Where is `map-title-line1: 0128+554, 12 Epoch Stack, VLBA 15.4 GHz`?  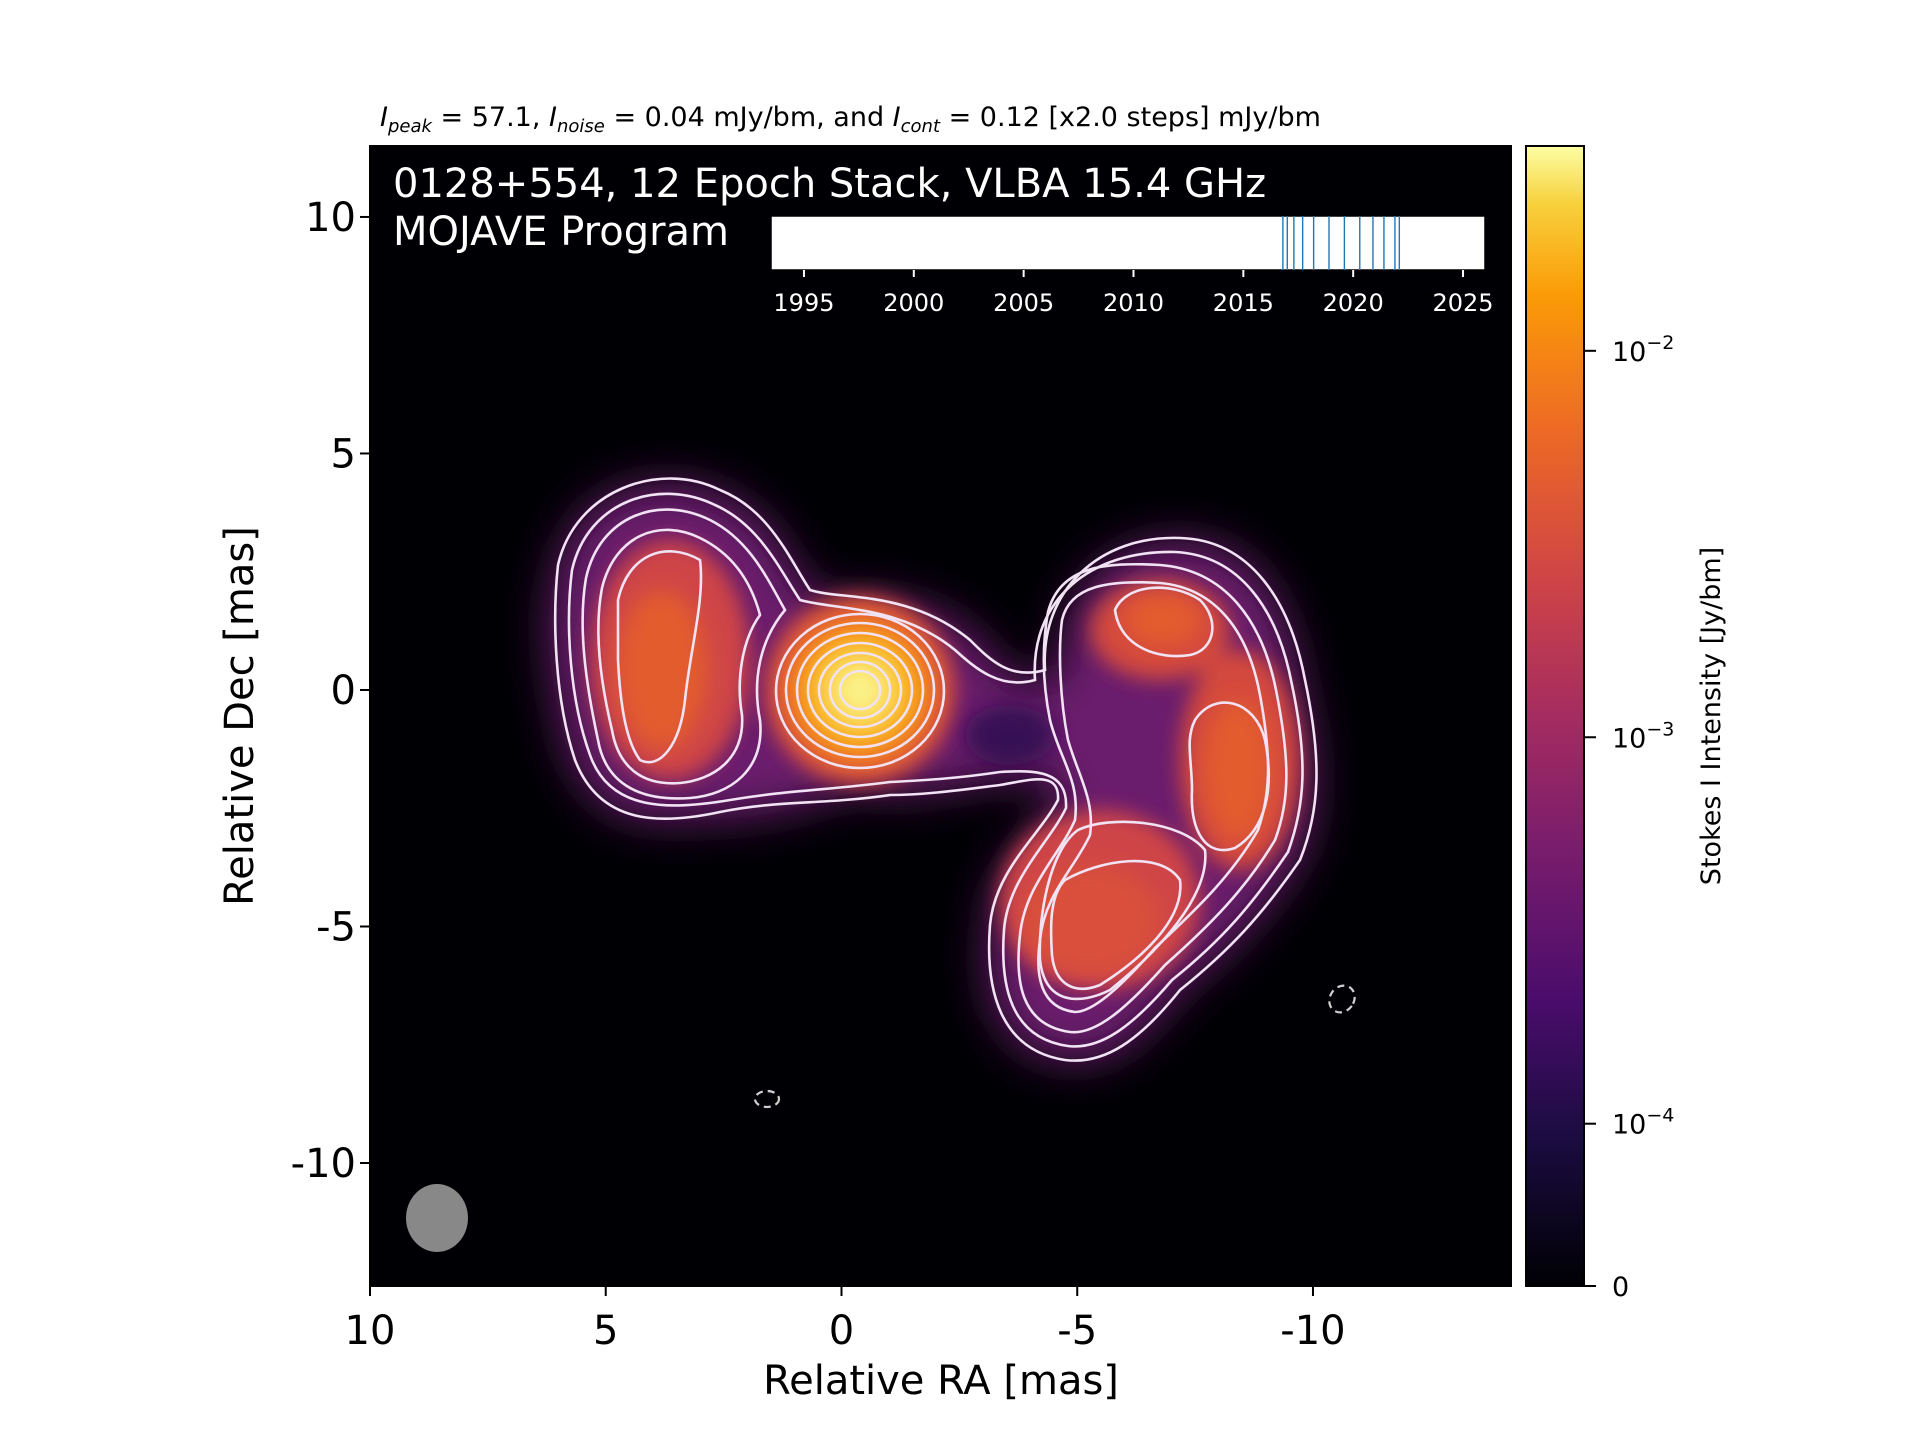 map-title-line1: 0128+554, 12 Epoch Stack, VLBA 15.4 GHz is located at coordinates (829, 184).